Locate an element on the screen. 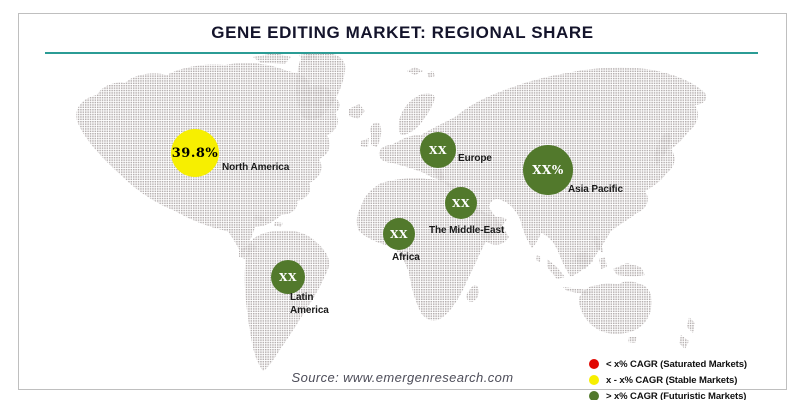 The height and width of the screenshot is (400, 800). sri-lanka is located at coordinates (538, 258).